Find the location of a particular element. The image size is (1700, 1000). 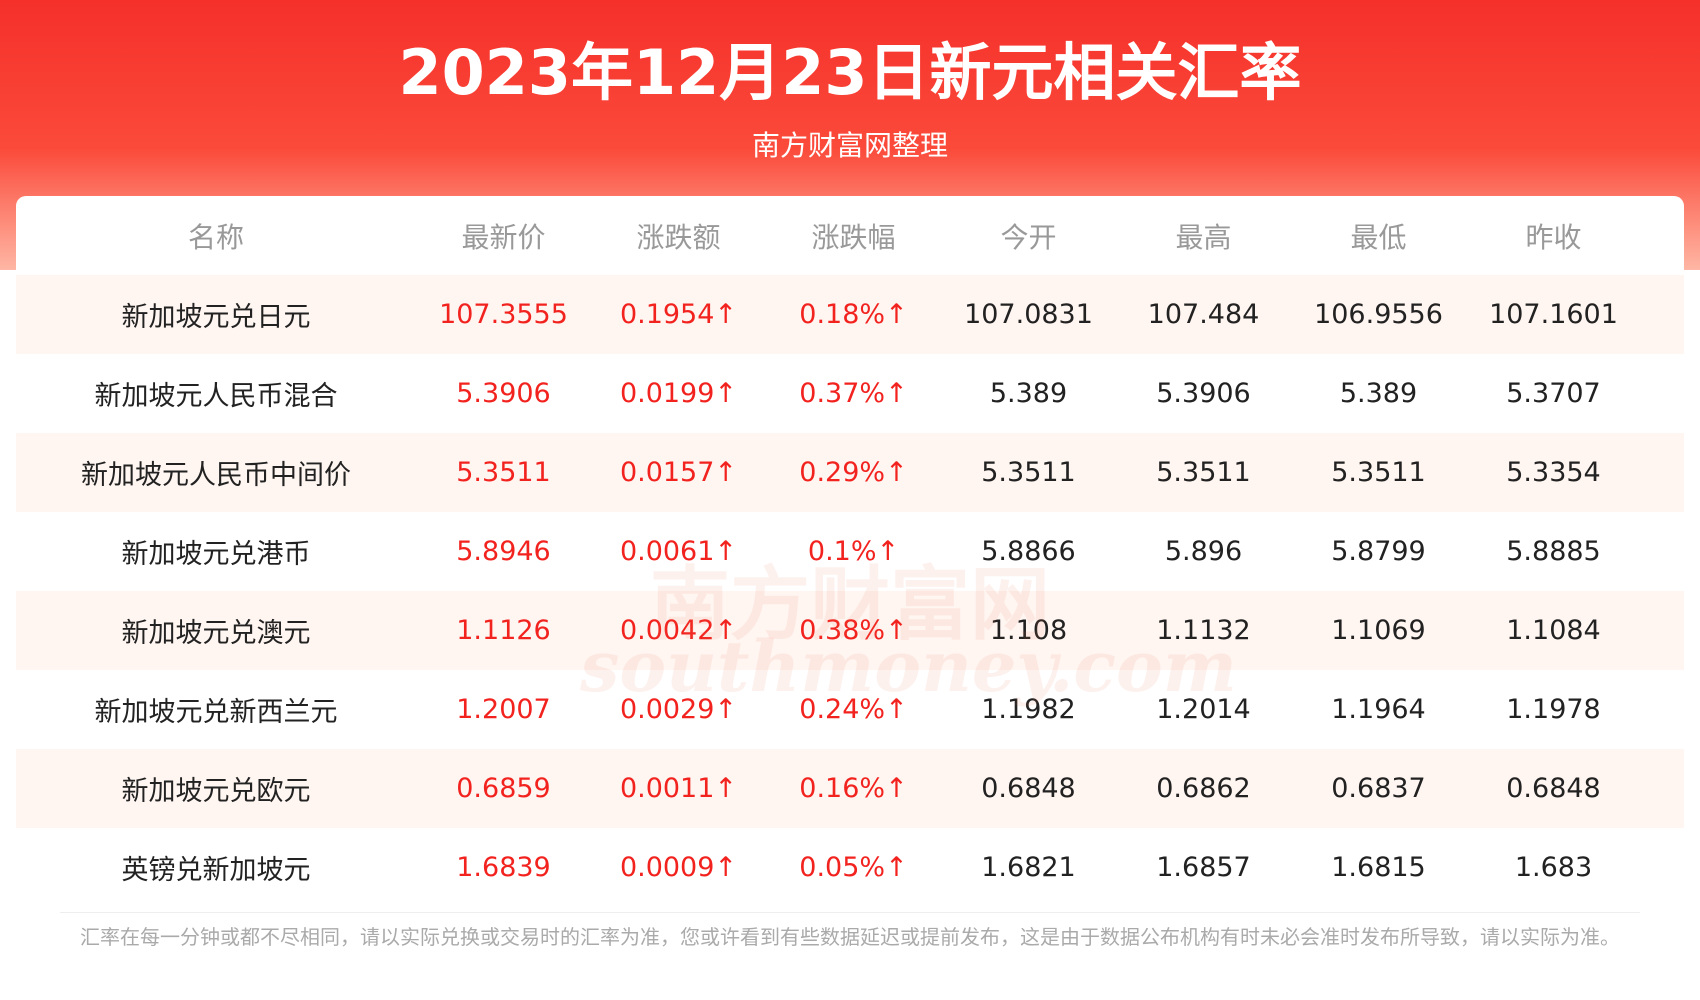

cell: 0.0029↑ is located at coordinates (678, 709).